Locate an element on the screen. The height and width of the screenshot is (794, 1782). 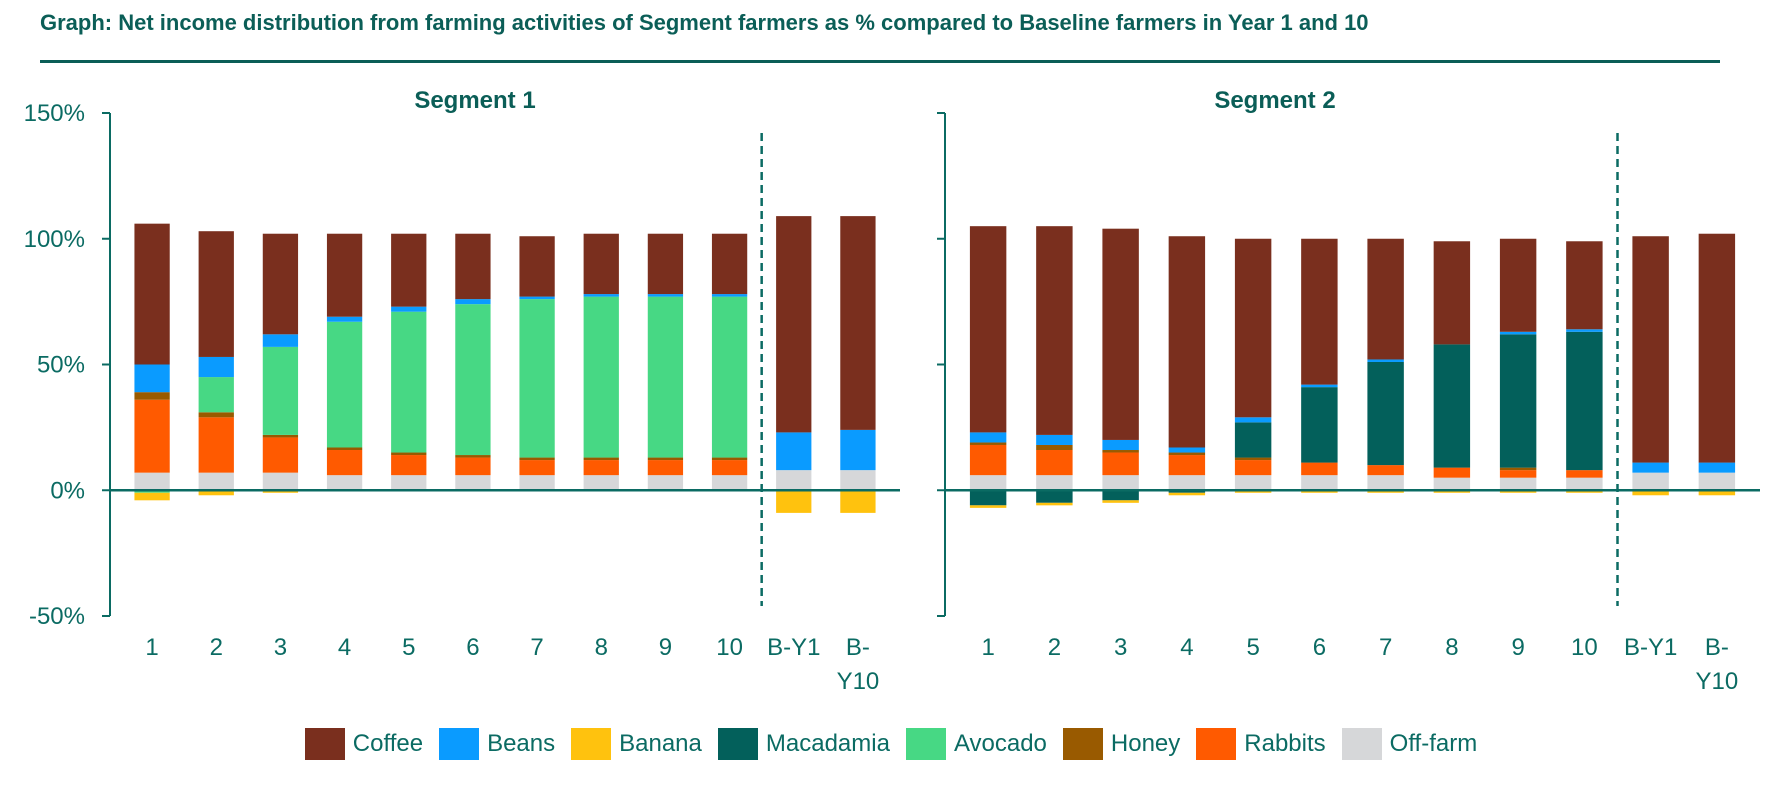
x-tick-label: 7 is located at coordinates (536, 647).